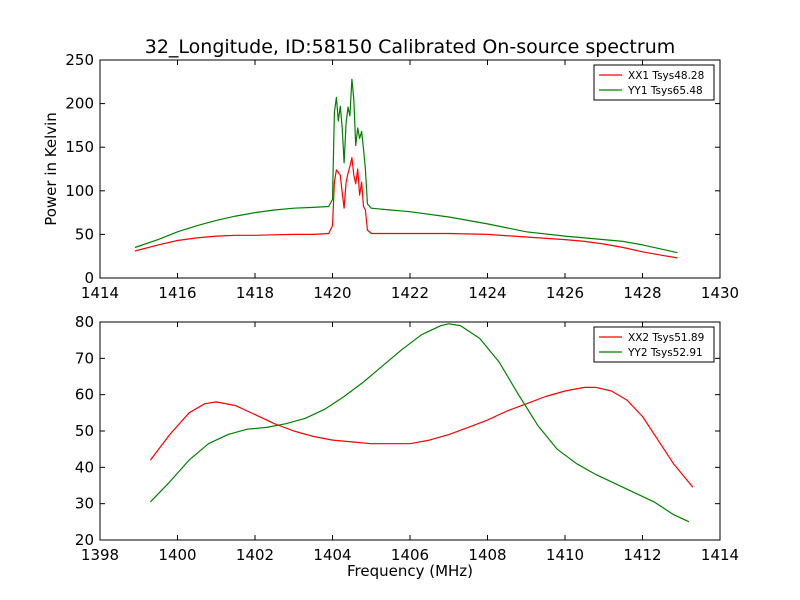 The height and width of the screenshot is (600, 800). What do you see at coordinates (84, 540) in the screenshot?
I see `y-tick-label: 20` at bounding box center [84, 540].